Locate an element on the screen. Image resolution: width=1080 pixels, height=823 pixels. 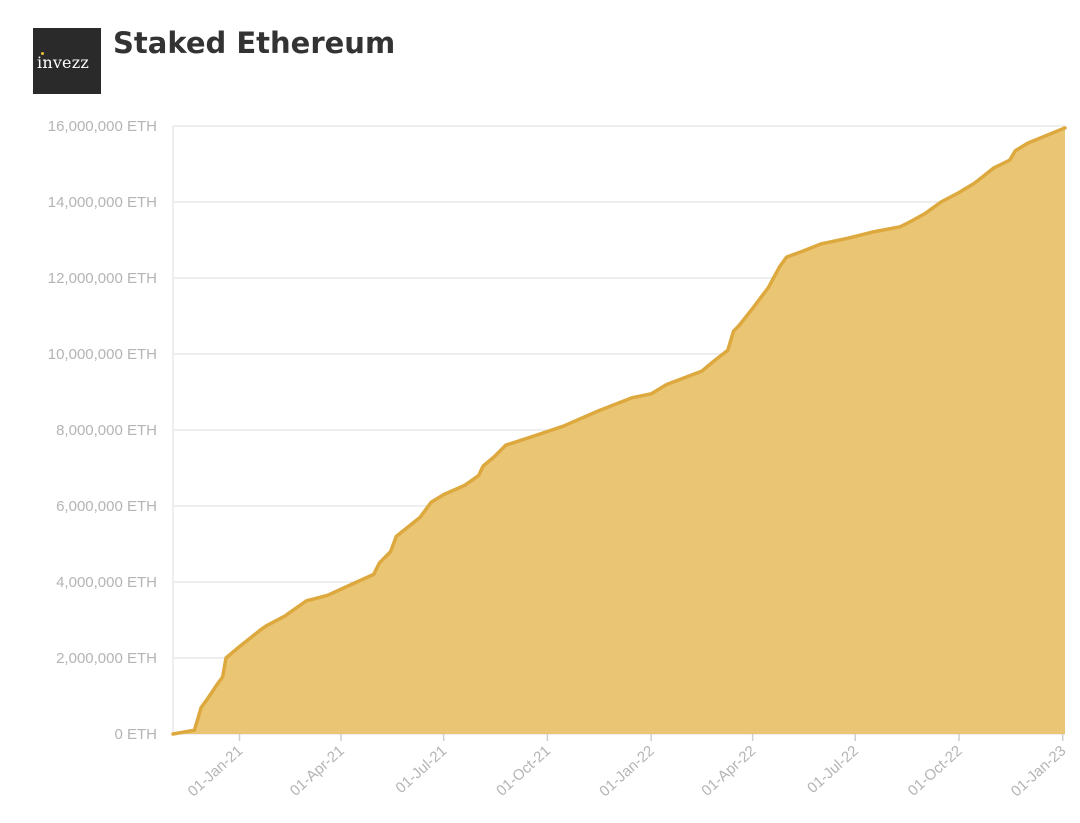
logo-text: invezz is located at coordinates (63, 62).